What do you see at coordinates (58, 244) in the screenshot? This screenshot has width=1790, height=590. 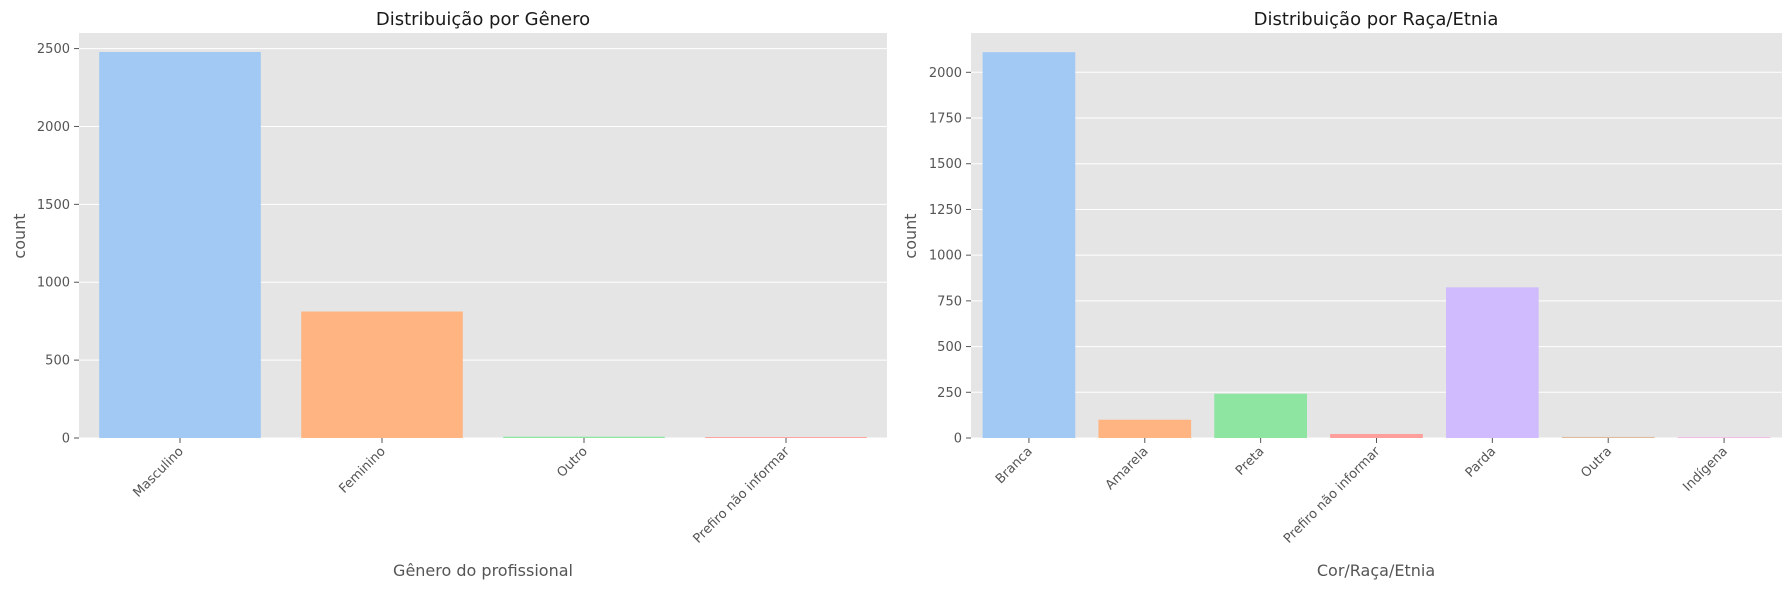 I see `y-axis-ticks: 0 500 1000 1500 2000 2500` at bounding box center [58, 244].